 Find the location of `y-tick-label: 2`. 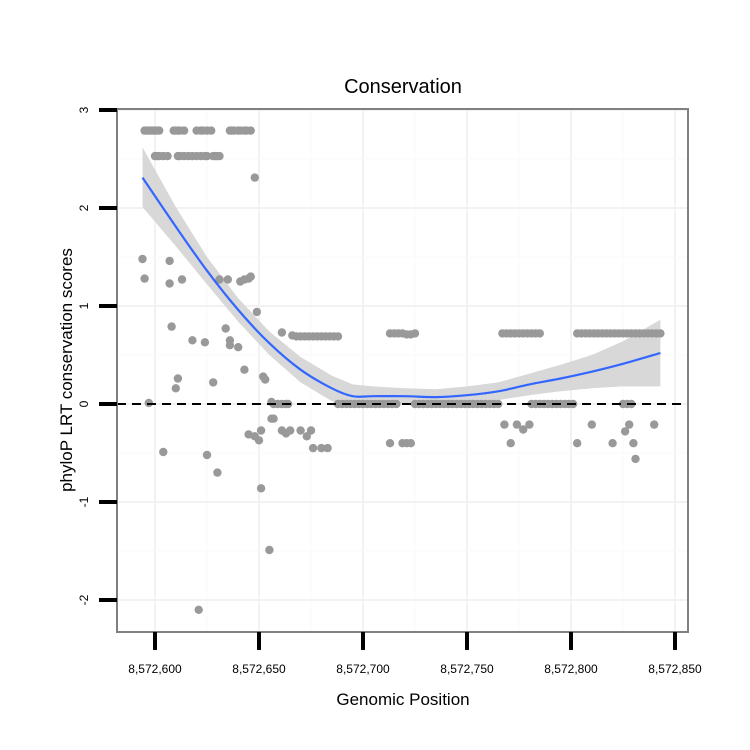

y-tick-label: 2 is located at coordinates (84, 207).